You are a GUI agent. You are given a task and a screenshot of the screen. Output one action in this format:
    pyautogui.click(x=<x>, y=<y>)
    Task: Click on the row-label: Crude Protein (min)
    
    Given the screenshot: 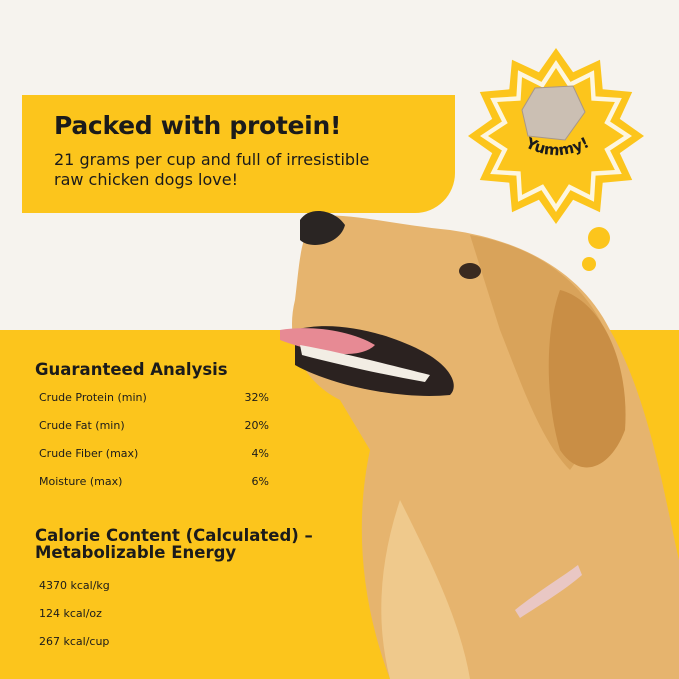 What is the action you would take?
    pyautogui.click(x=93, y=397)
    